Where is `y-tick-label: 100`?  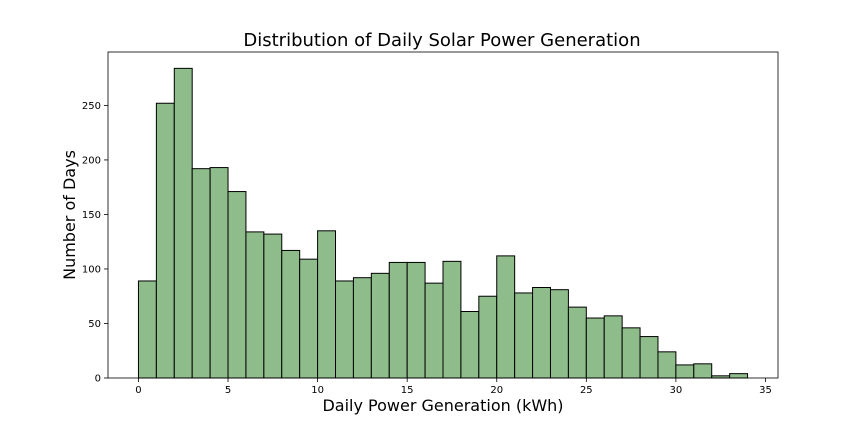
y-tick-label: 100 is located at coordinates (91, 269).